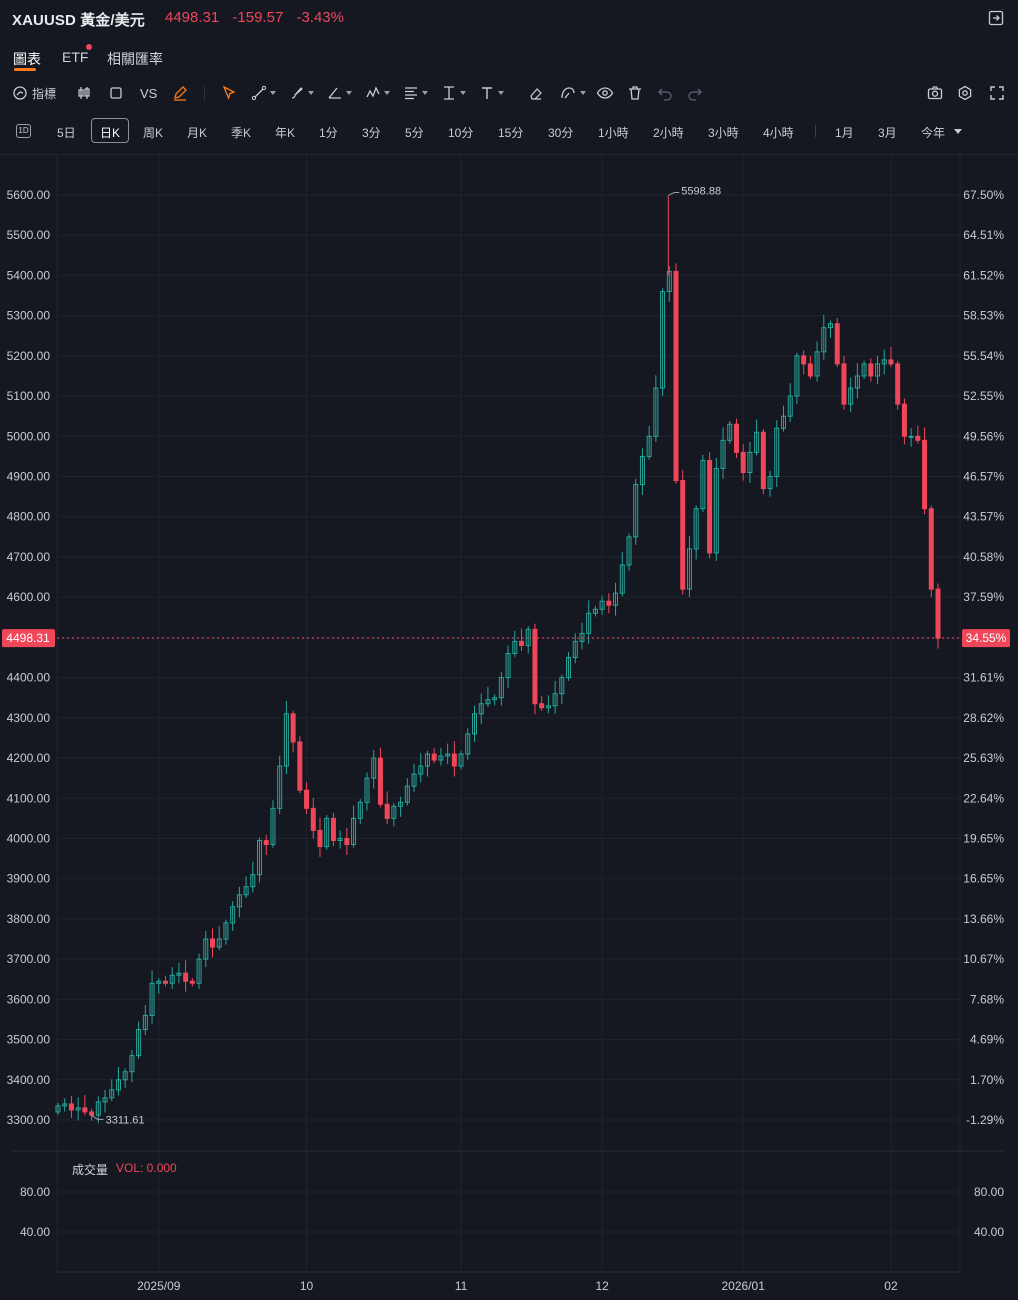 Image resolution: width=1018 pixels, height=1300 pixels. I want to click on eraser-button, so click(536, 93).